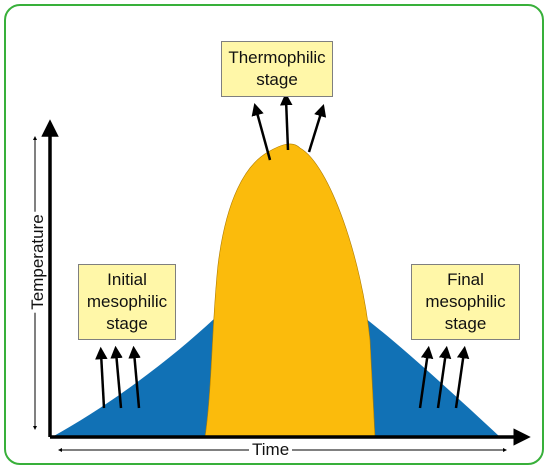  What do you see at coordinates (261, 131) in the screenshot?
I see `heat-arrow-left-top` at bounding box center [261, 131].